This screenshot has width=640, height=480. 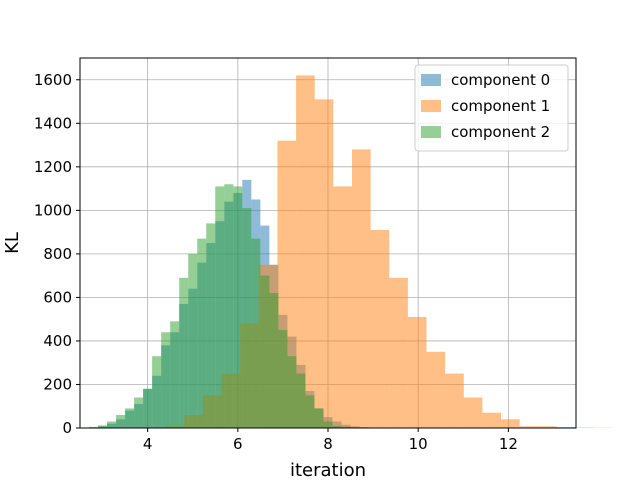 What do you see at coordinates (53, 210) in the screenshot?
I see `y-tick-label: 1000` at bounding box center [53, 210].